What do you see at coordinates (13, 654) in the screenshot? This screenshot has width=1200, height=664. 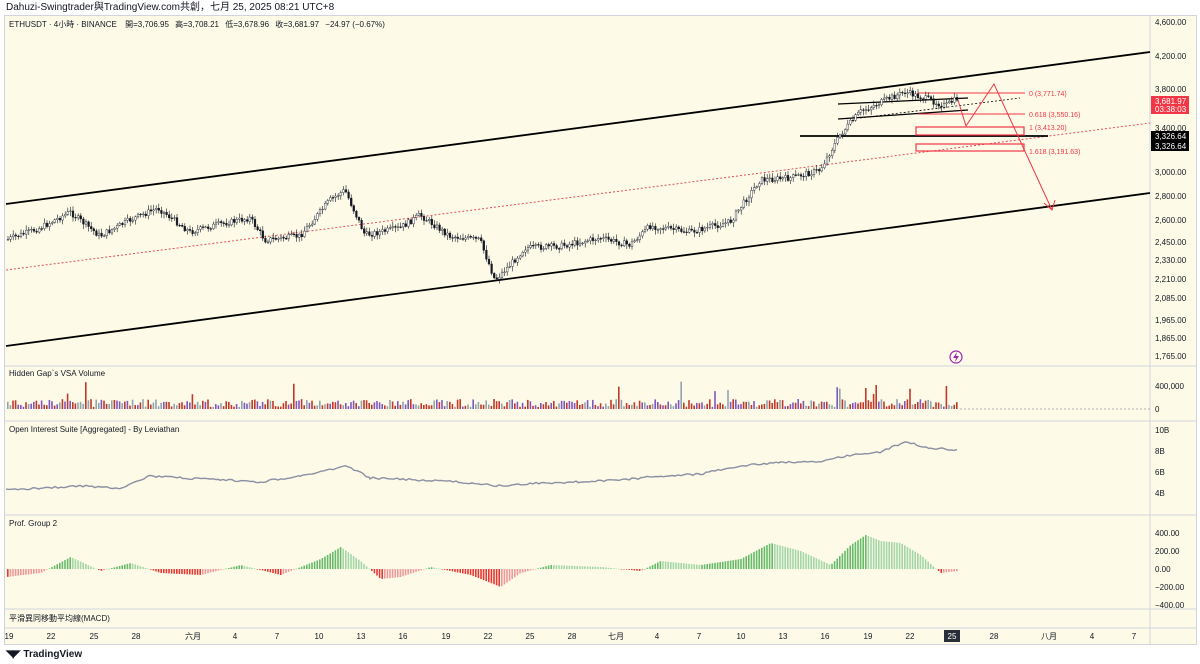 I see `tv-logo-icon: ◥◤` at bounding box center [13, 654].